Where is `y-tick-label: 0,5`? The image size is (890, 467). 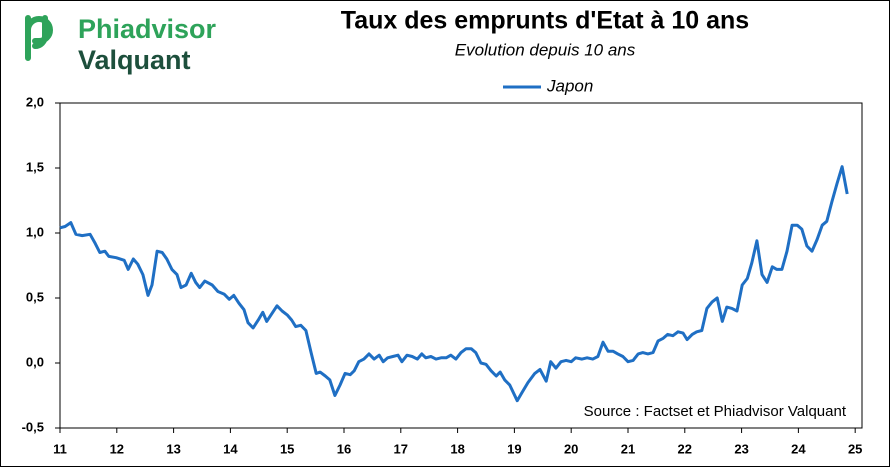
y-tick-label: 0,5 is located at coordinates (35, 296).